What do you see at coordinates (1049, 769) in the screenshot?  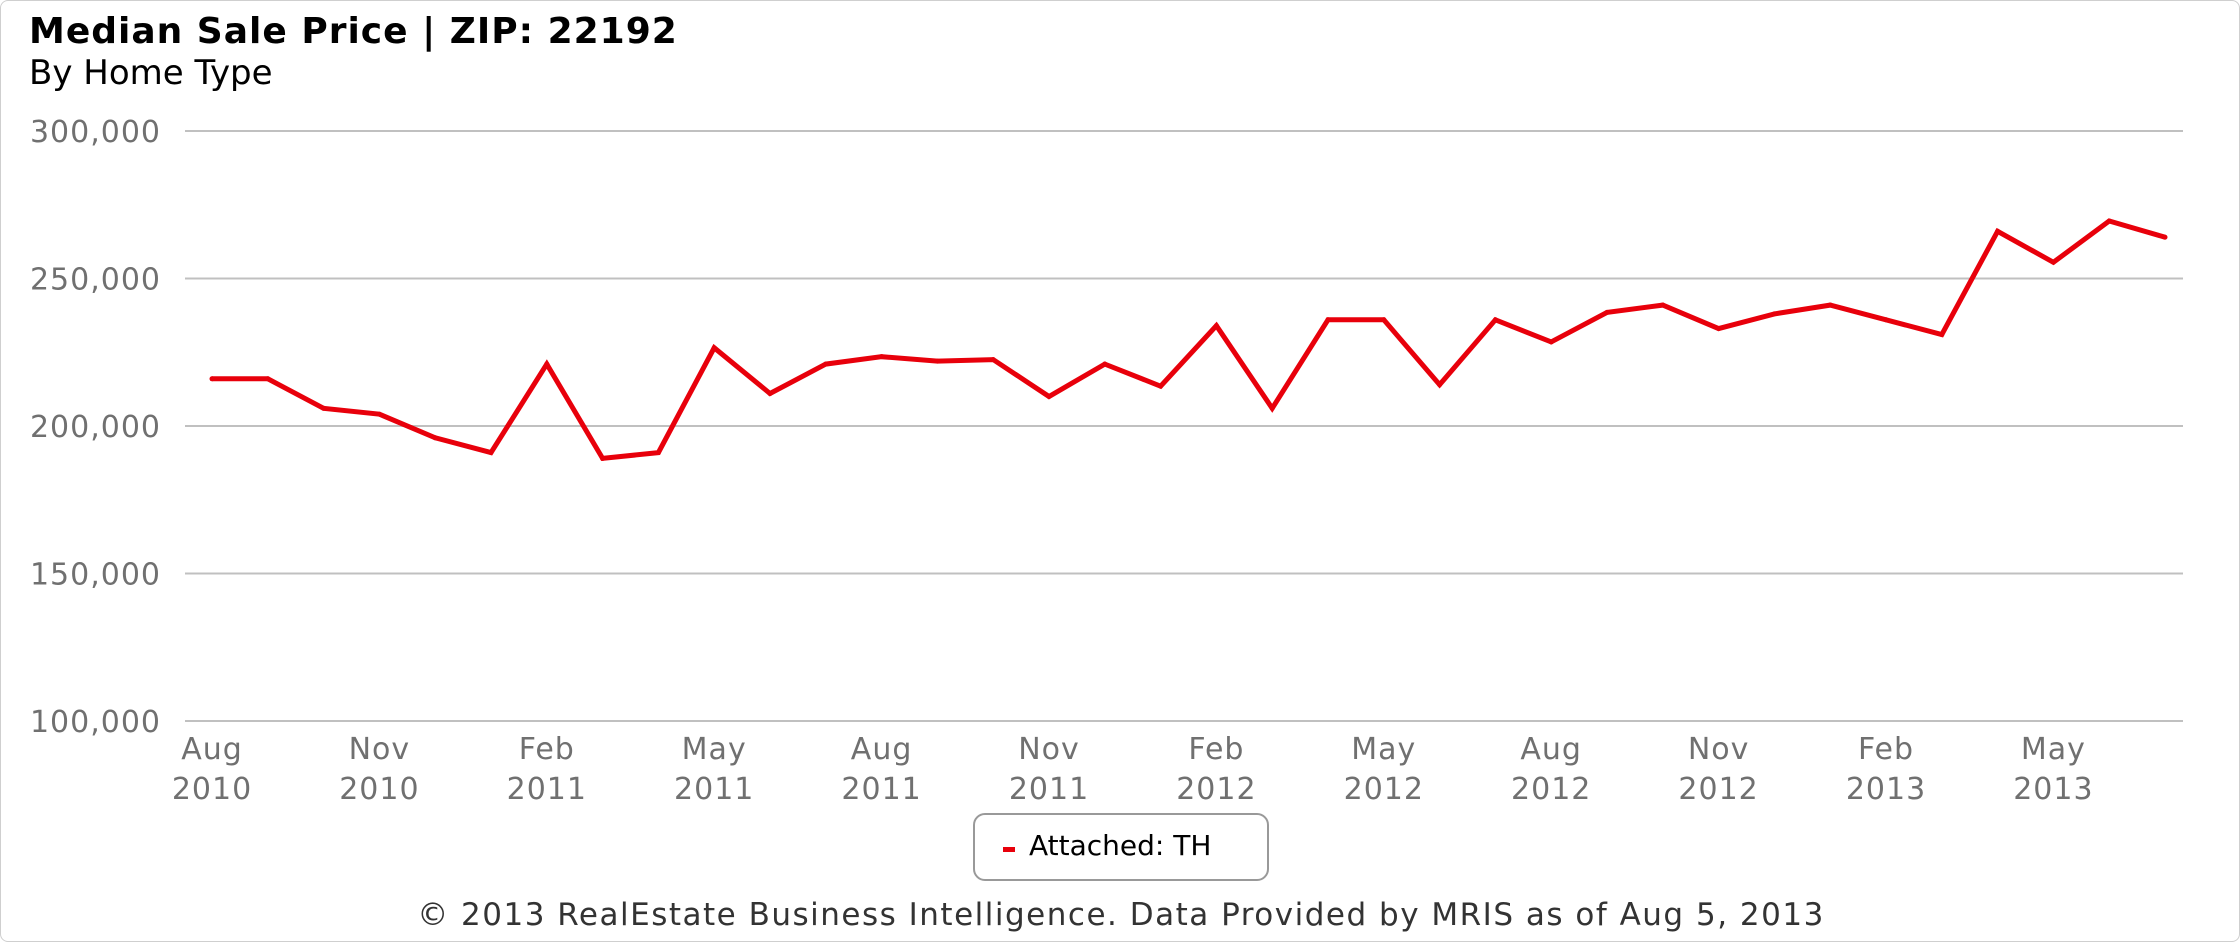 I see `x-tick-label: Nov 2011` at bounding box center [1049, 769].